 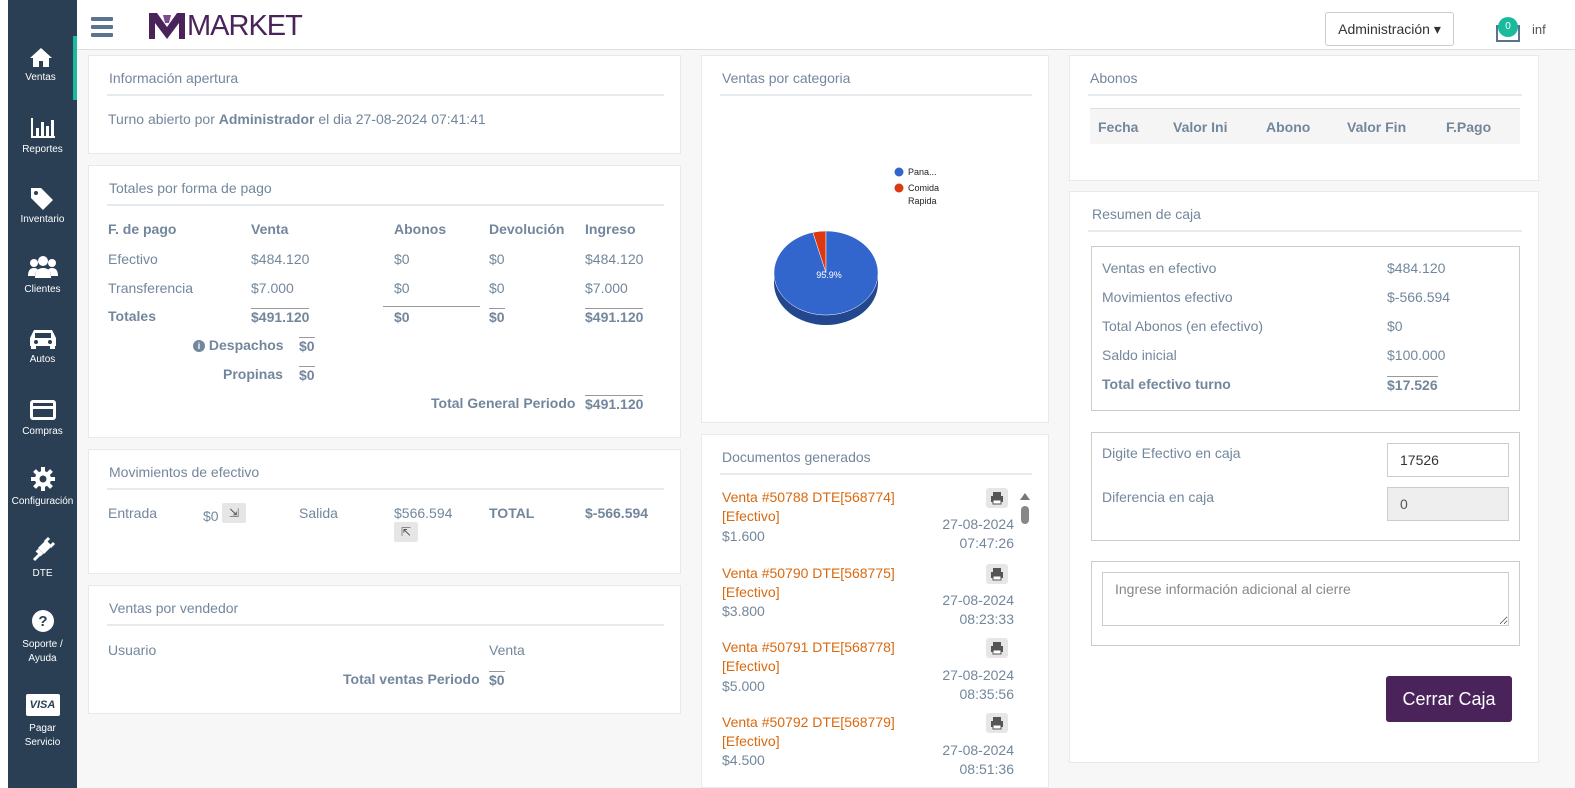 What do you see at coordinates (161, 119) in the screenshot?
I see `apertura-prefix: Turno abierto por` at bounding box center [161, 119].